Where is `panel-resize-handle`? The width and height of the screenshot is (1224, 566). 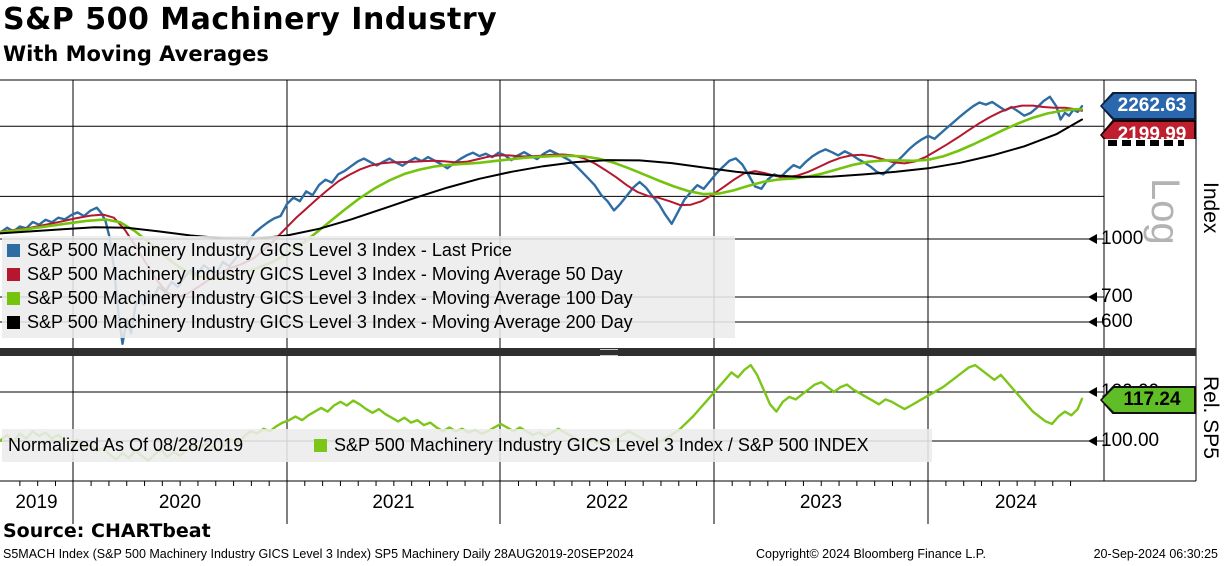
panel-resize-handle is located at coordinates (609, 352).